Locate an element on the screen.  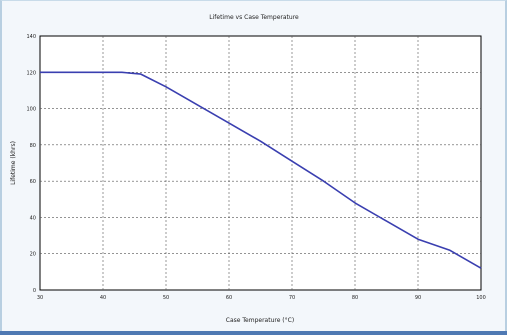
y-tick-label: 100 is located at coordinates (31, 110).